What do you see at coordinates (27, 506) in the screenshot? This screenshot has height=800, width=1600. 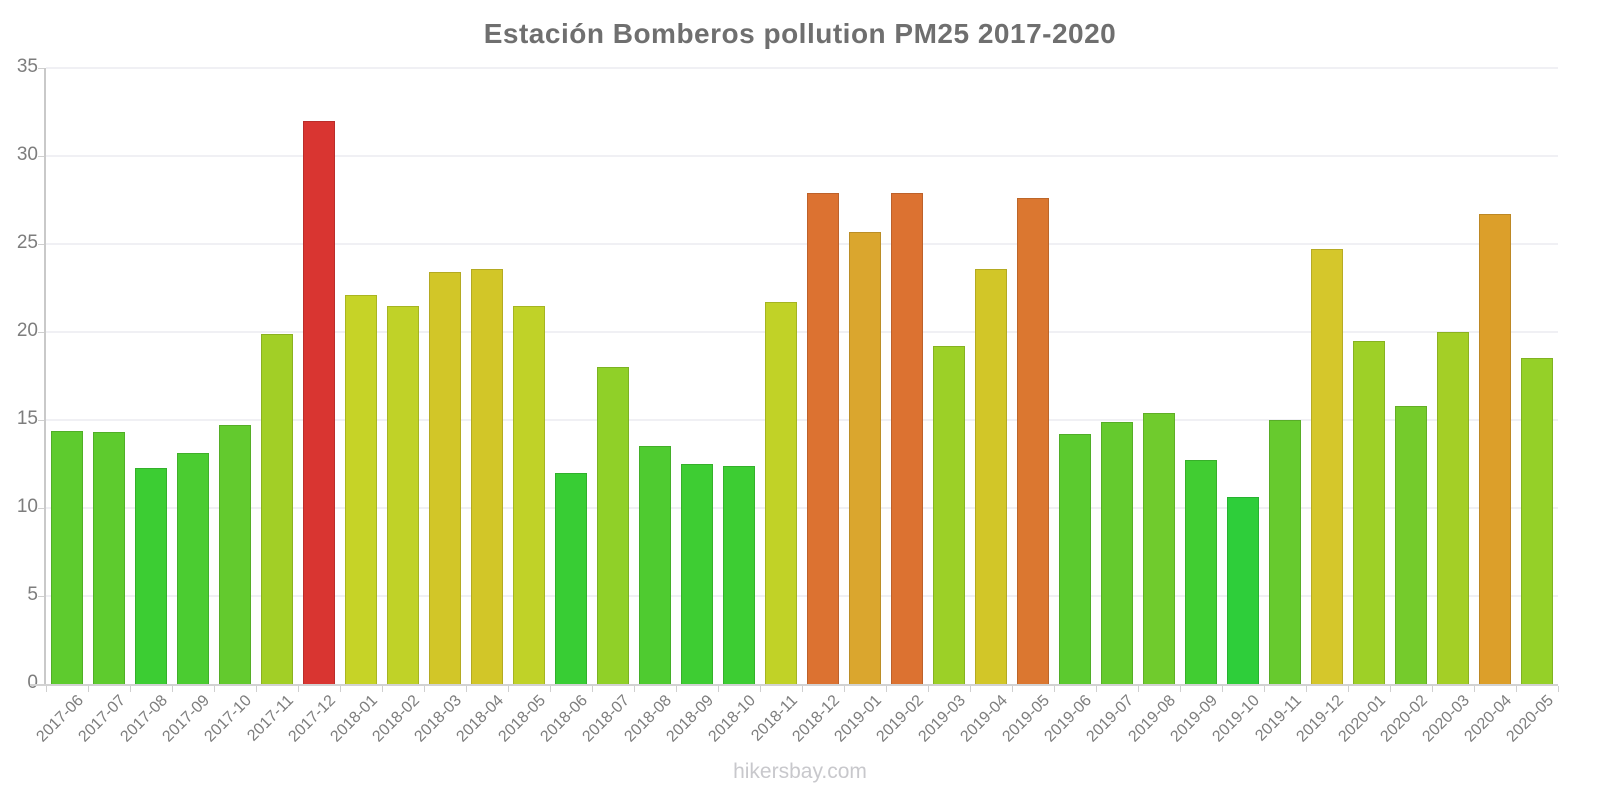 I see `y-axis-tick-label: 10` at bounding box center [27, 506].